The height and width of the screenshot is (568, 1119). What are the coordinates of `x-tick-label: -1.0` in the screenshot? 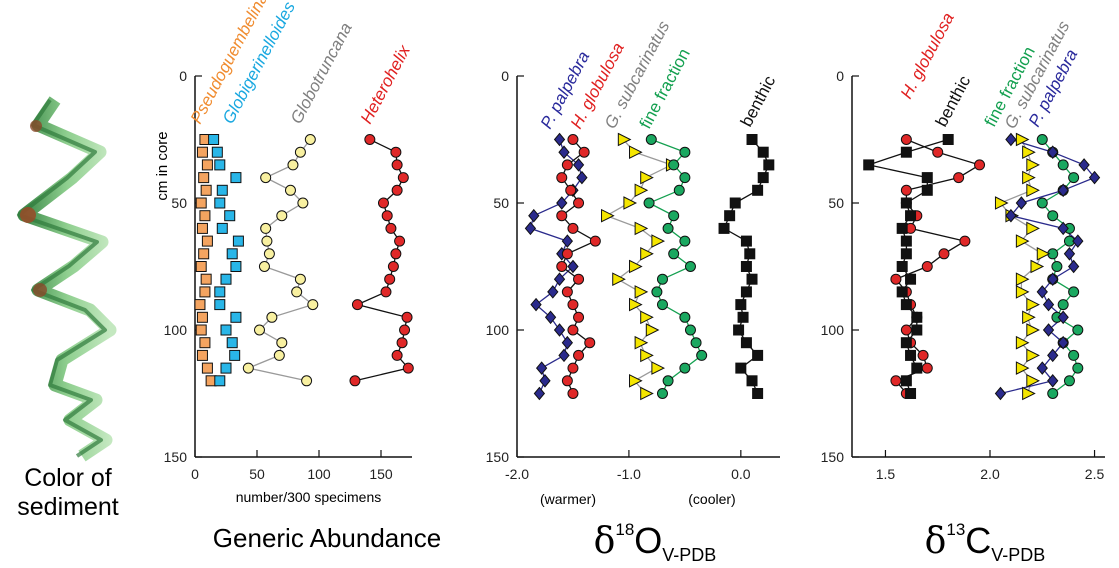 It's located at (629, 474).